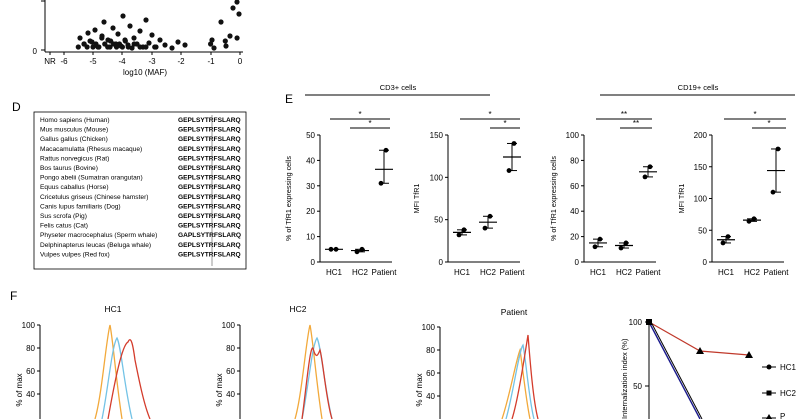 The width and height of the screenshot is (800, 419). What do you see at coordinates (74, 187) in the screenshot?
I see `species-name: Equus caballus (Horse)` at bounding box center [74, 187].